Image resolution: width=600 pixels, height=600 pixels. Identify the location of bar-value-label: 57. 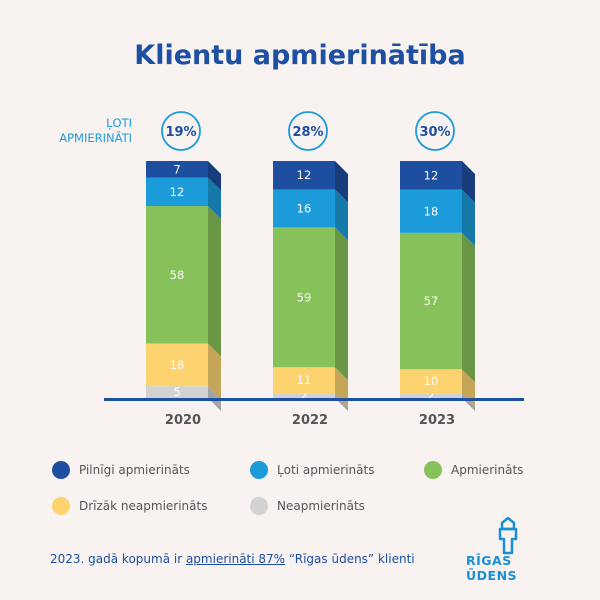
(431, 301).